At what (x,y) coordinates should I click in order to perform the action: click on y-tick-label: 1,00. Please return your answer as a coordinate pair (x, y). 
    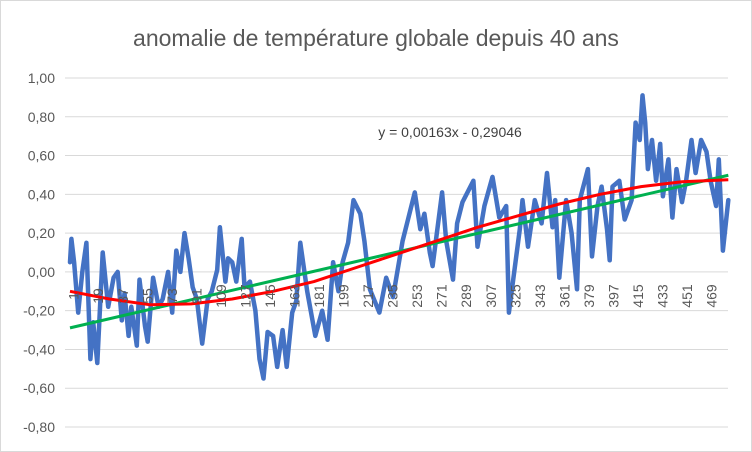
    Looking at the image, I should click on (41, 78).